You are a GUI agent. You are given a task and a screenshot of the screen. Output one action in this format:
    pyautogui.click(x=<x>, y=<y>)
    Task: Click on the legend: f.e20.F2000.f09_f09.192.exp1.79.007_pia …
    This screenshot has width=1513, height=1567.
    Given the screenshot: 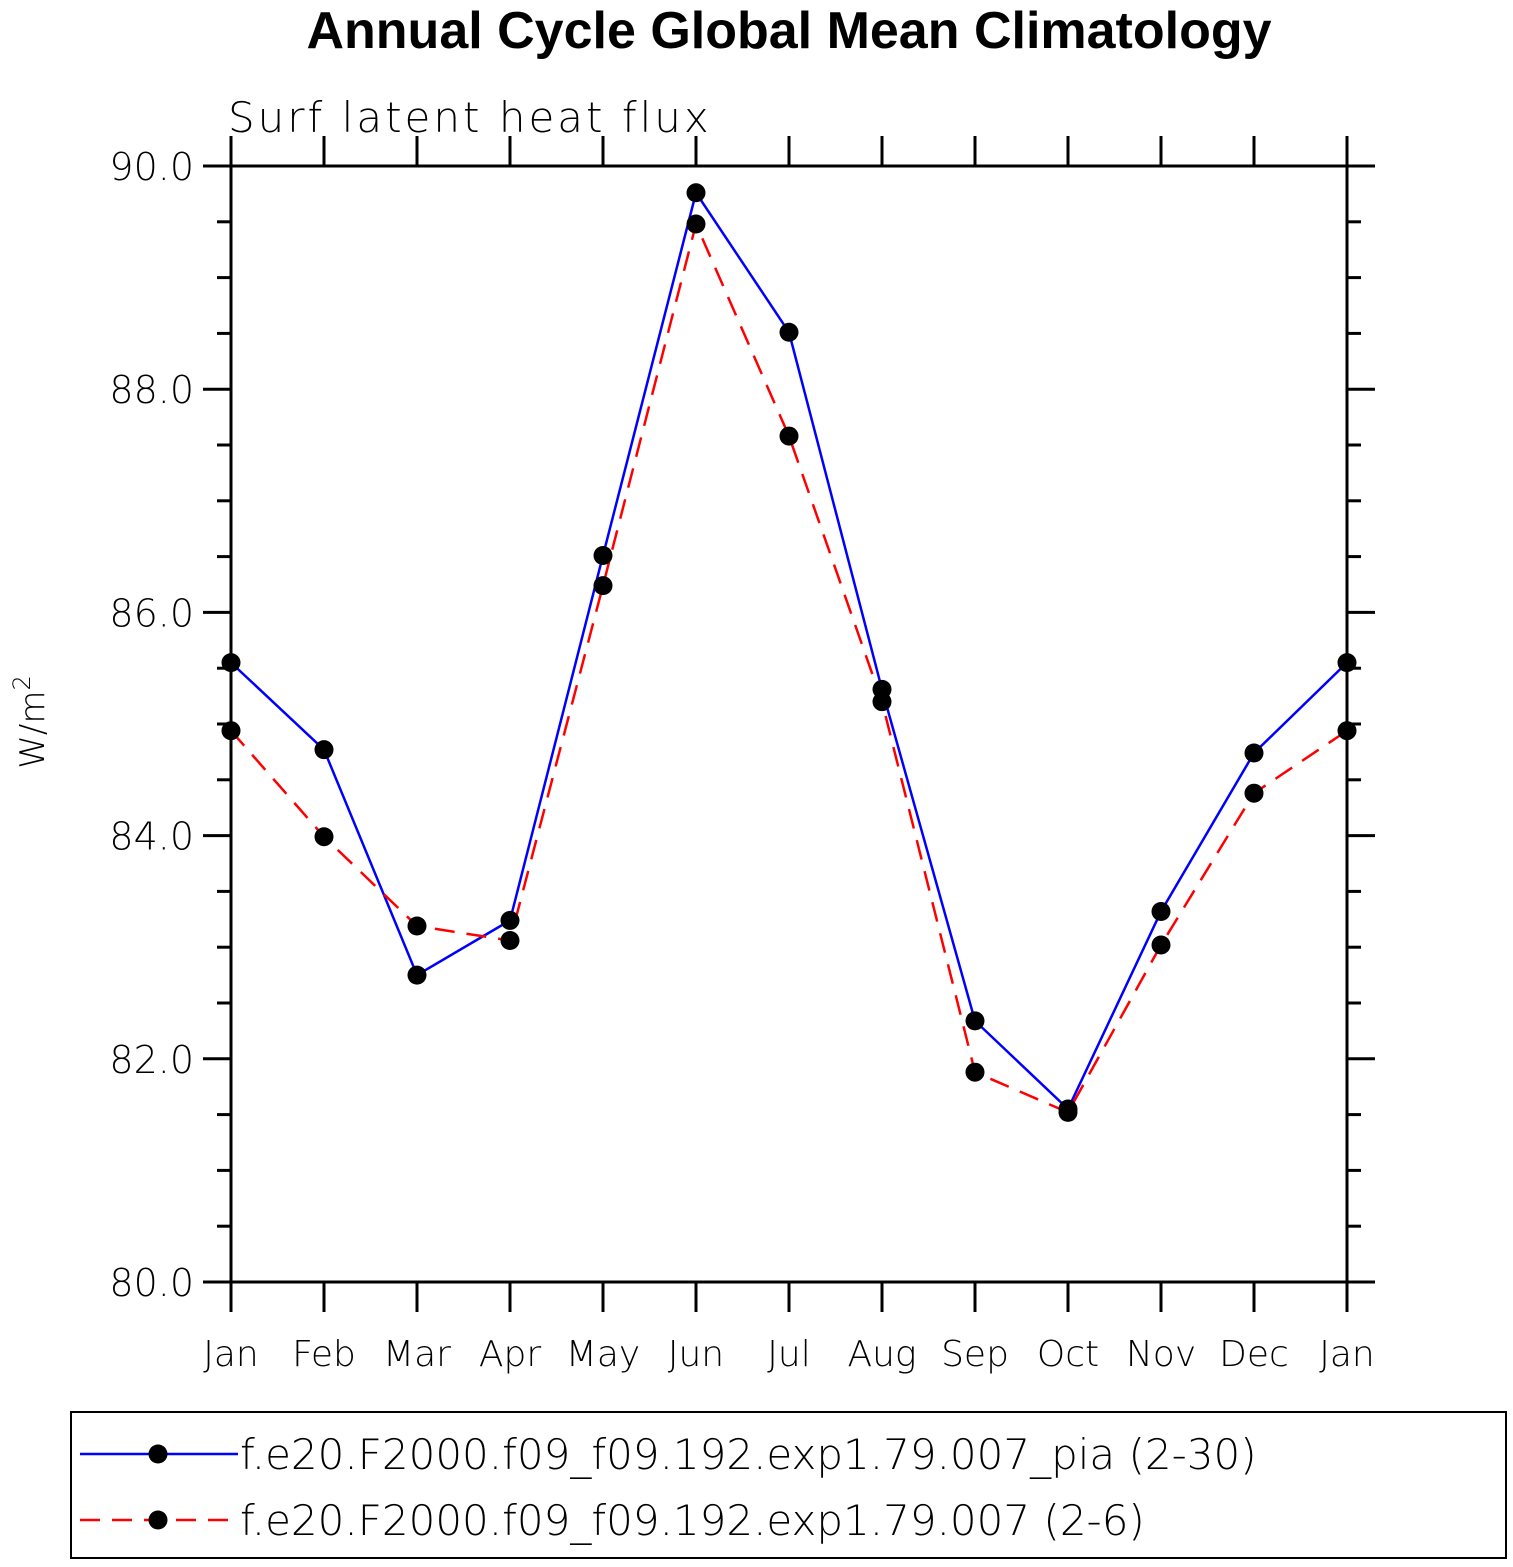 What is the action you would take?
    pyautogui.click(x=788, y=1485)
    